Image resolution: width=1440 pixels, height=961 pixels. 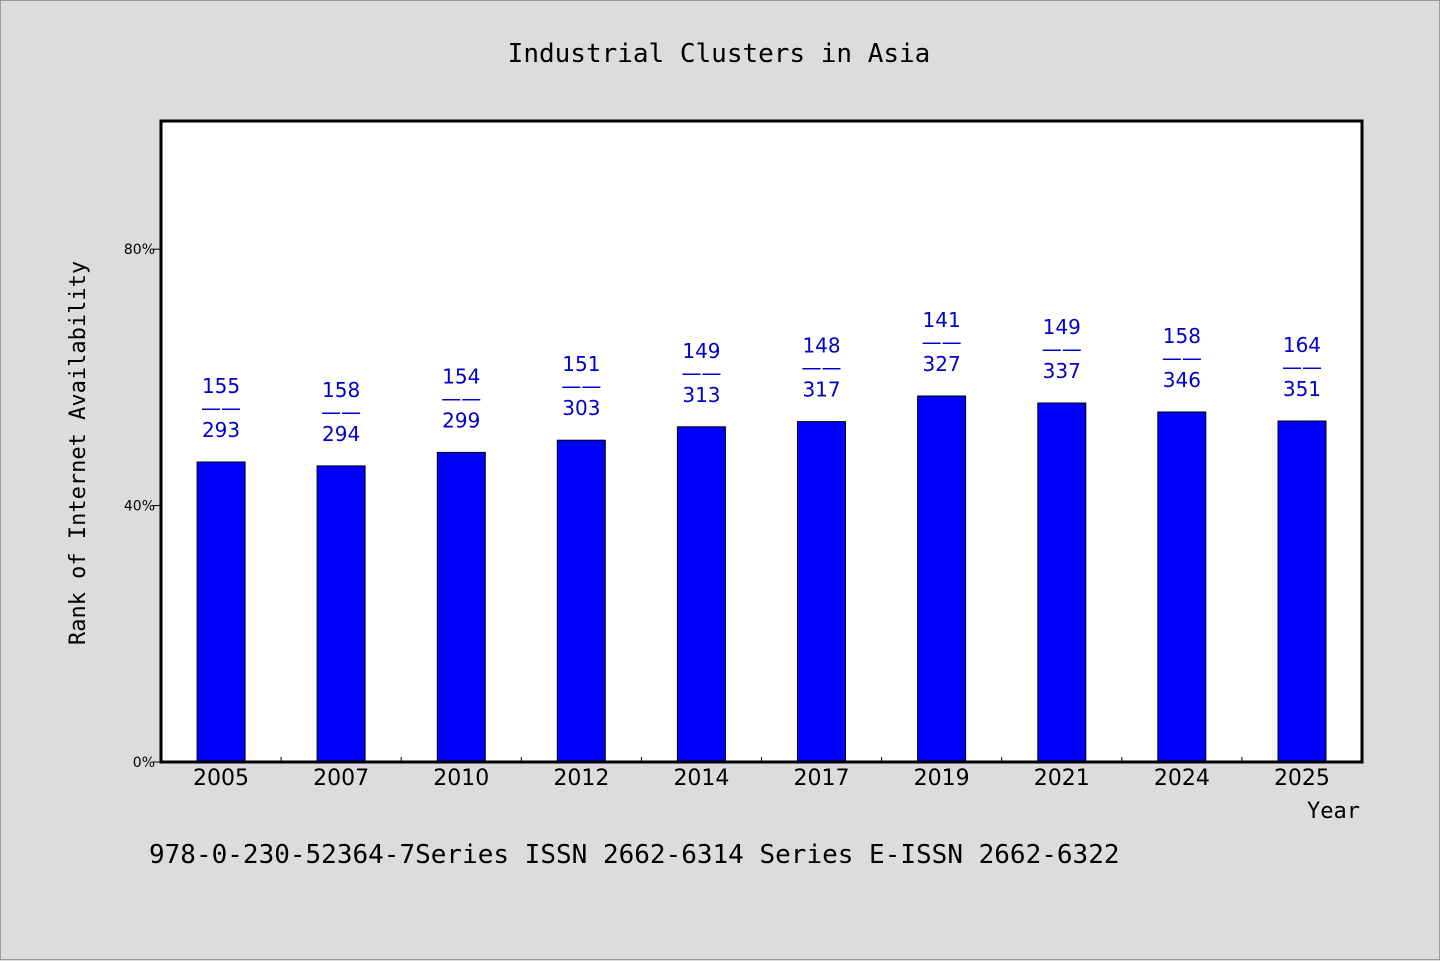 What do you see at coordinates (821, 346) in the screenshot?
I see `data-label-top: 148` at bounding box center [821, 346].